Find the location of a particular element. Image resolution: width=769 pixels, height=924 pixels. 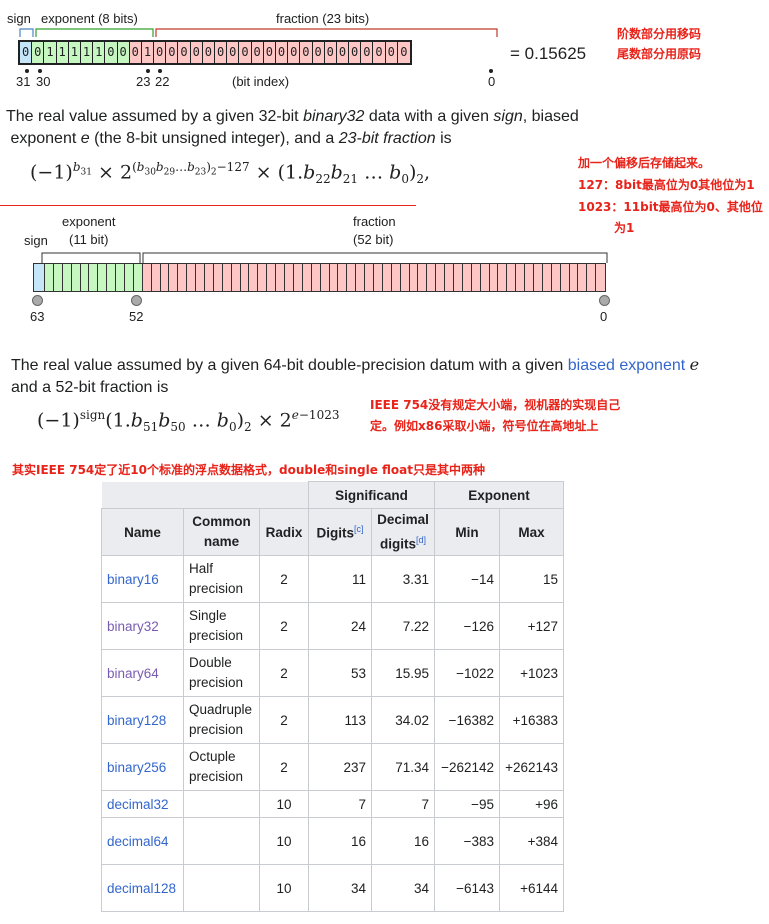

digits-cell: 7 is located at coordinates (340, 804).